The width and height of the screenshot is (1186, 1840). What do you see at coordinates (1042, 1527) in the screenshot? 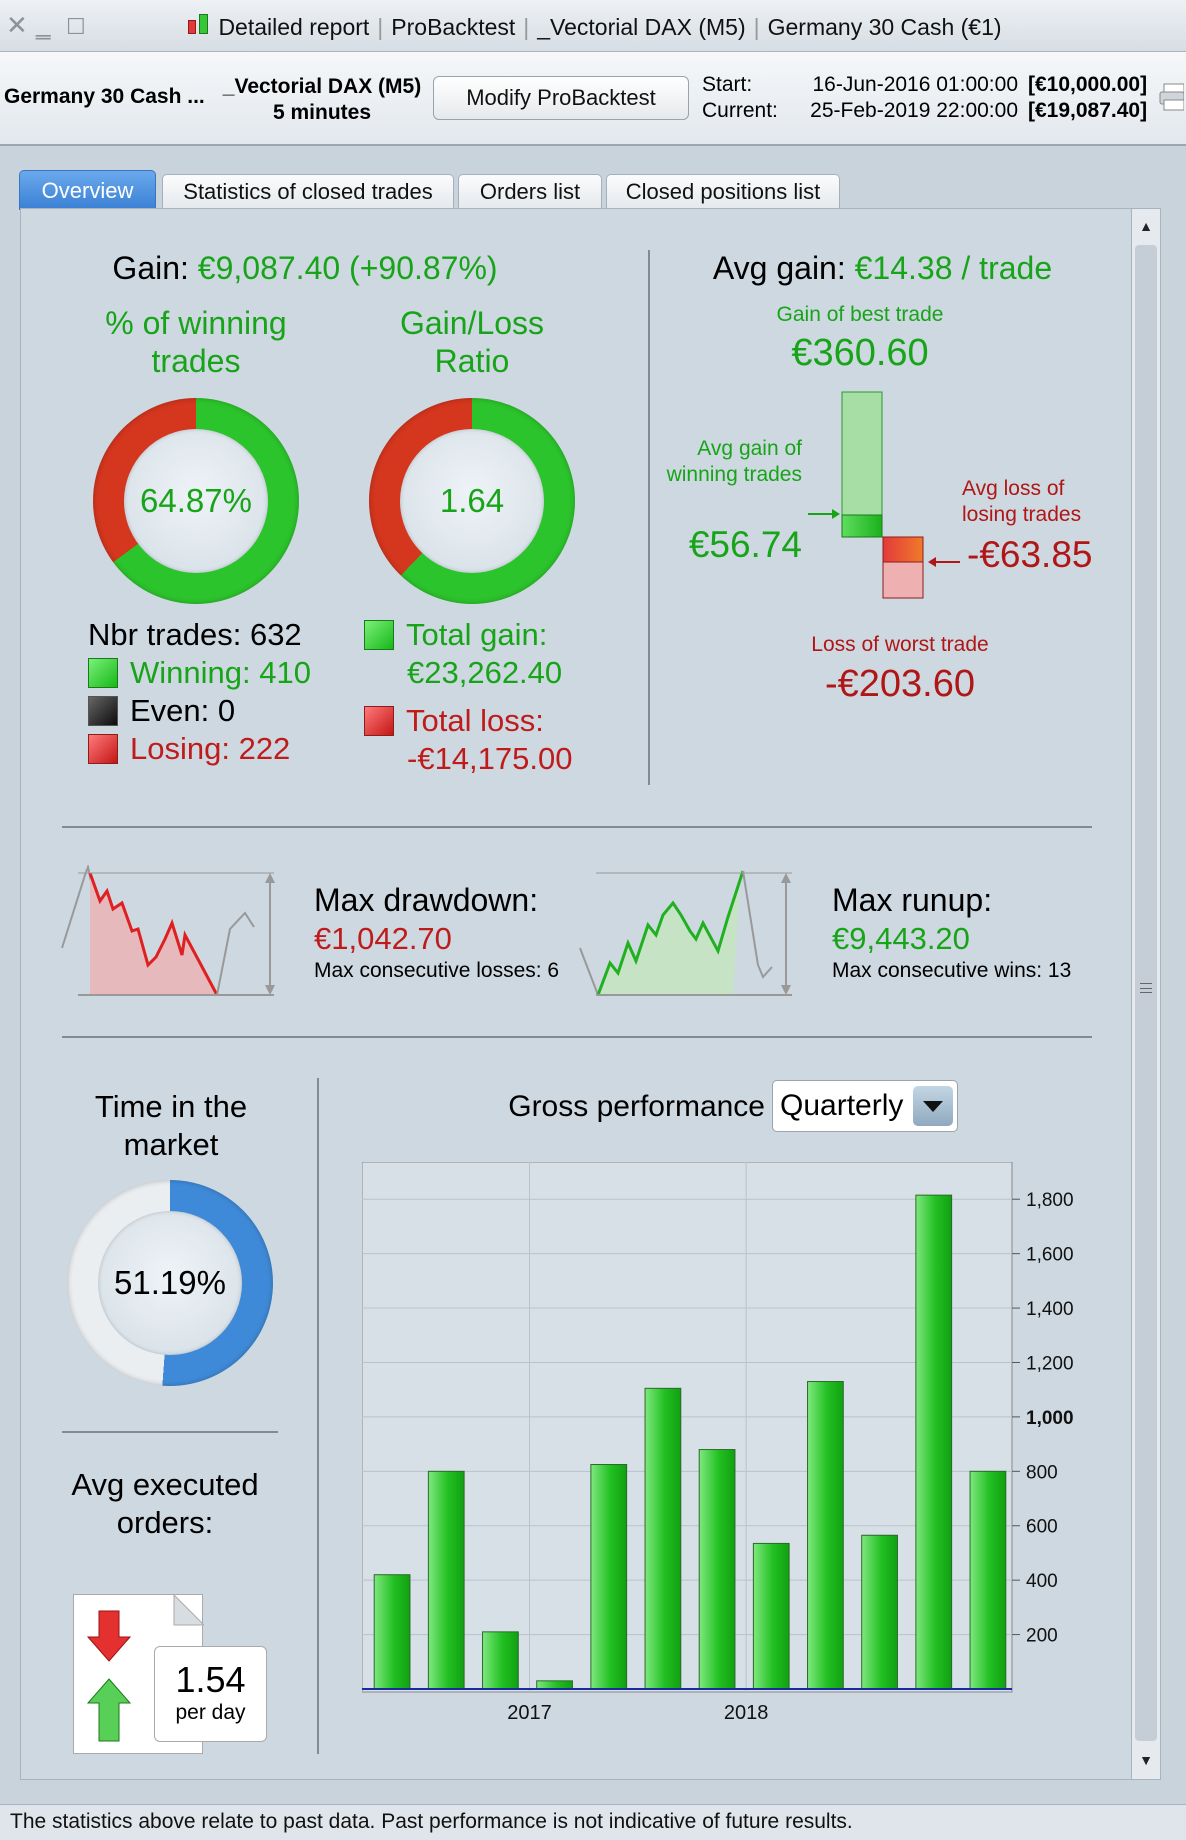
I see `y-tick-label: 600` at bounding box center [1042, 1527].